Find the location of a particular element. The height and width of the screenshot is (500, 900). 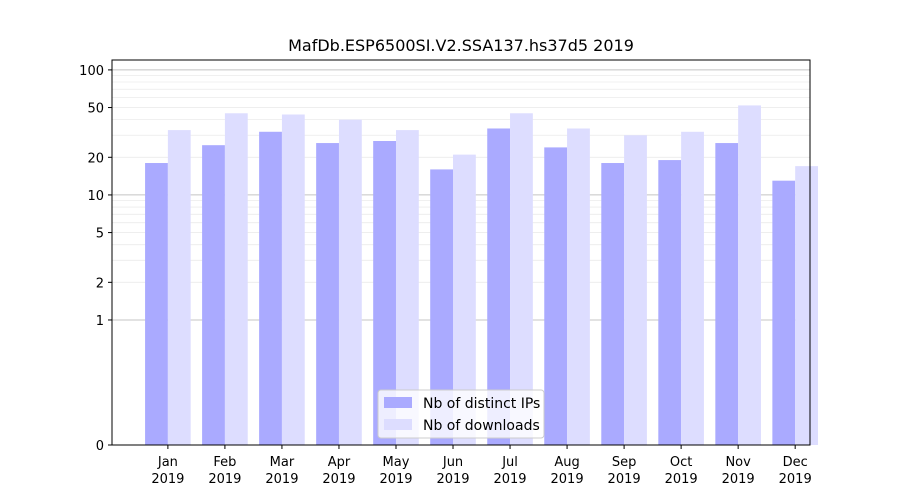

bar-downloads-aug is located at coordinates (578, 286).